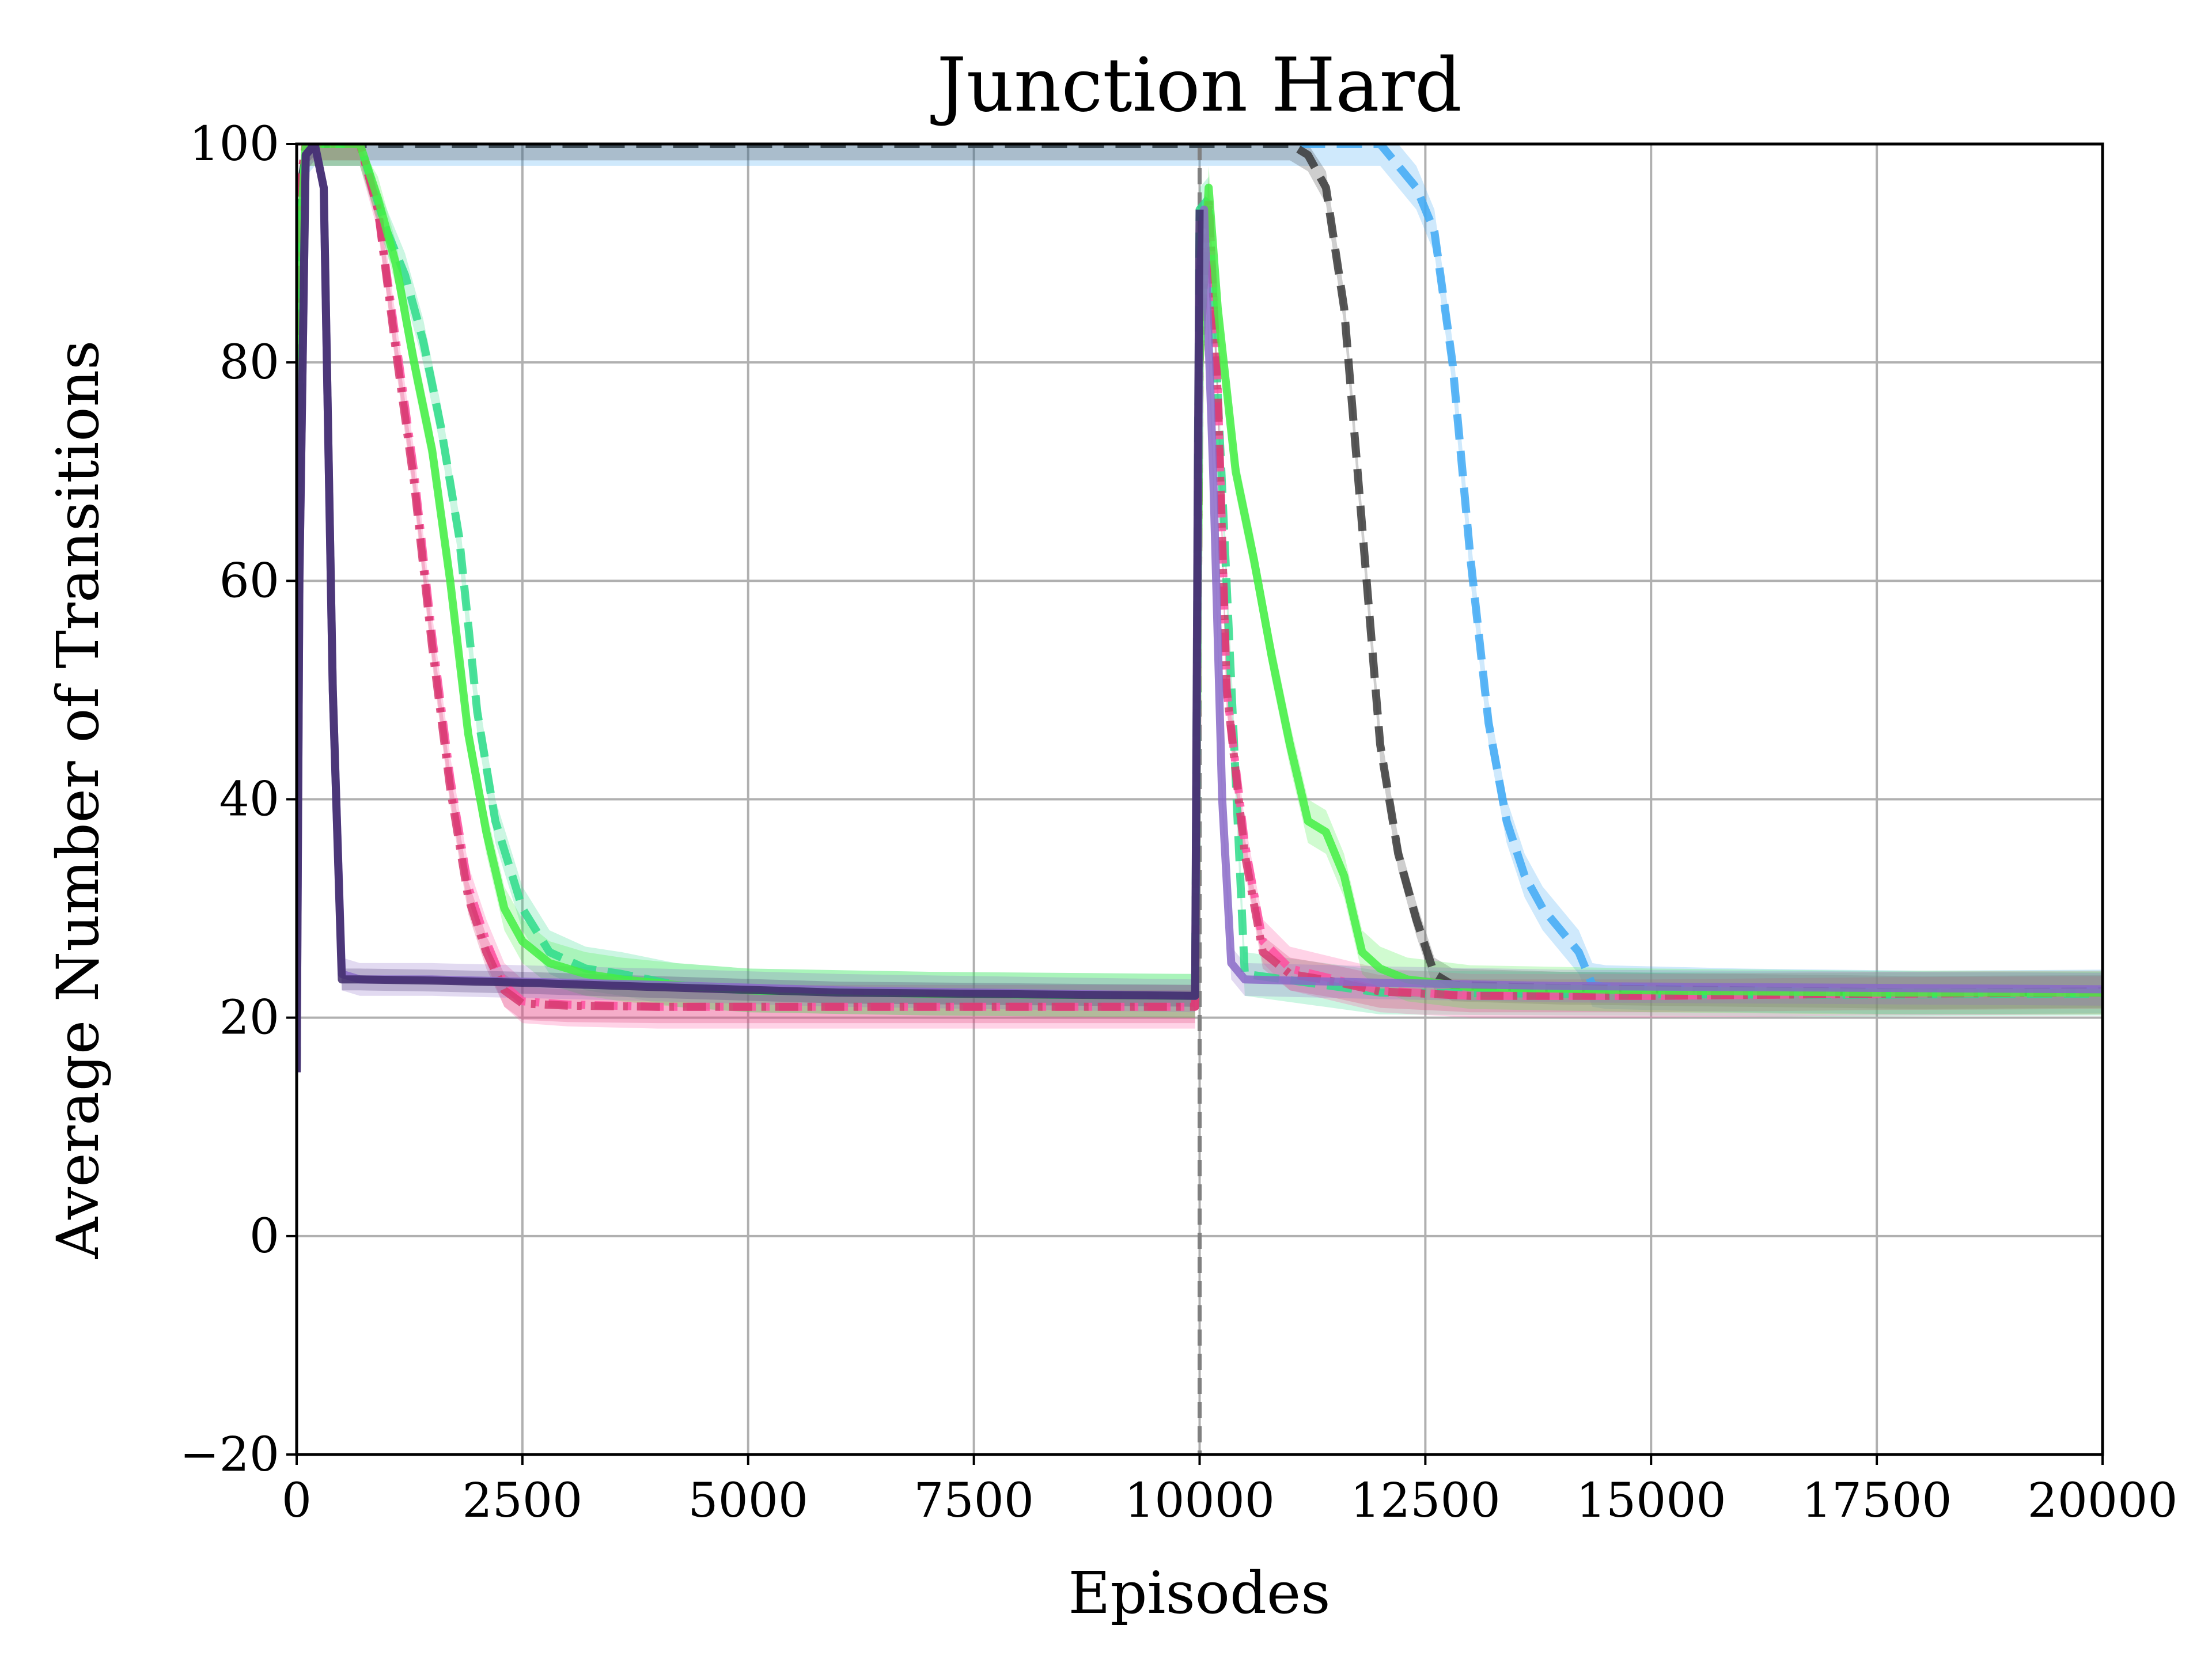 The height and width of the screenshot is (1659, 2212). Describe the element at coordinates (249, 581) in the screenshot. I see `y-tick-label: 60` at that location.